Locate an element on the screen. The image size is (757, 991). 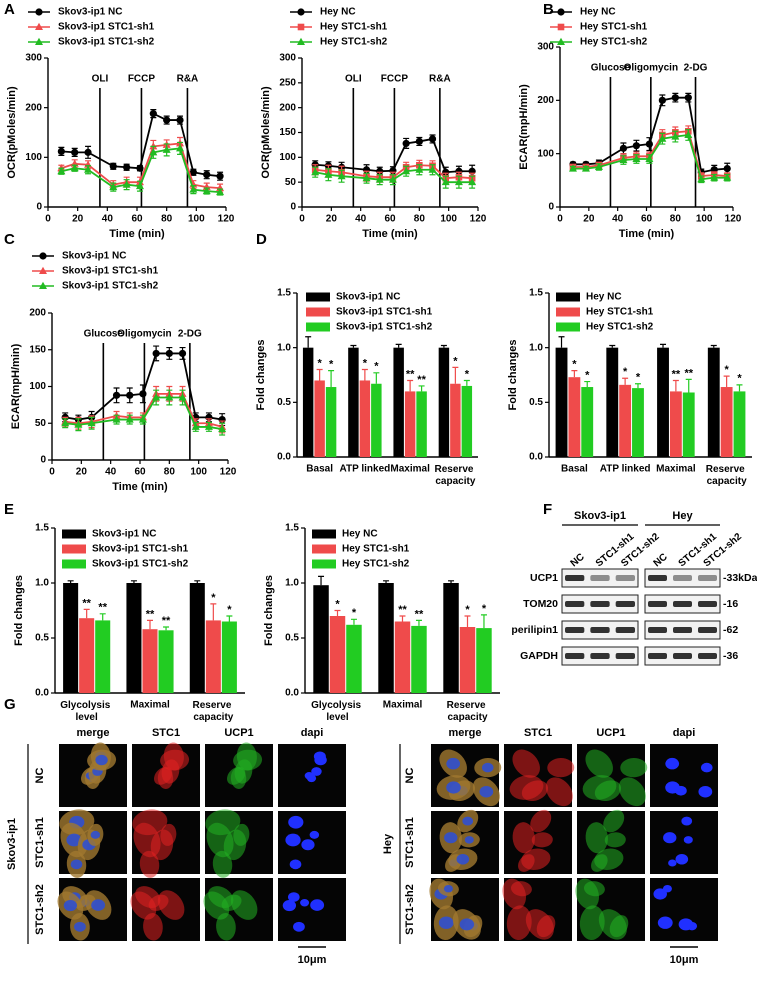
y-tick-label: 200 is located at coordinates (37, 313).